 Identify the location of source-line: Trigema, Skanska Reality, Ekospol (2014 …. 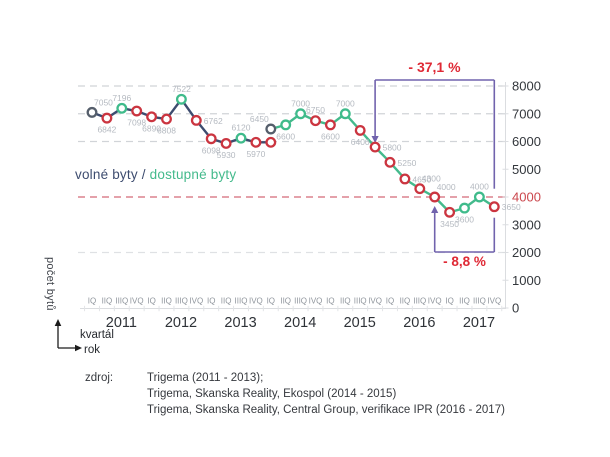
(272, 394).